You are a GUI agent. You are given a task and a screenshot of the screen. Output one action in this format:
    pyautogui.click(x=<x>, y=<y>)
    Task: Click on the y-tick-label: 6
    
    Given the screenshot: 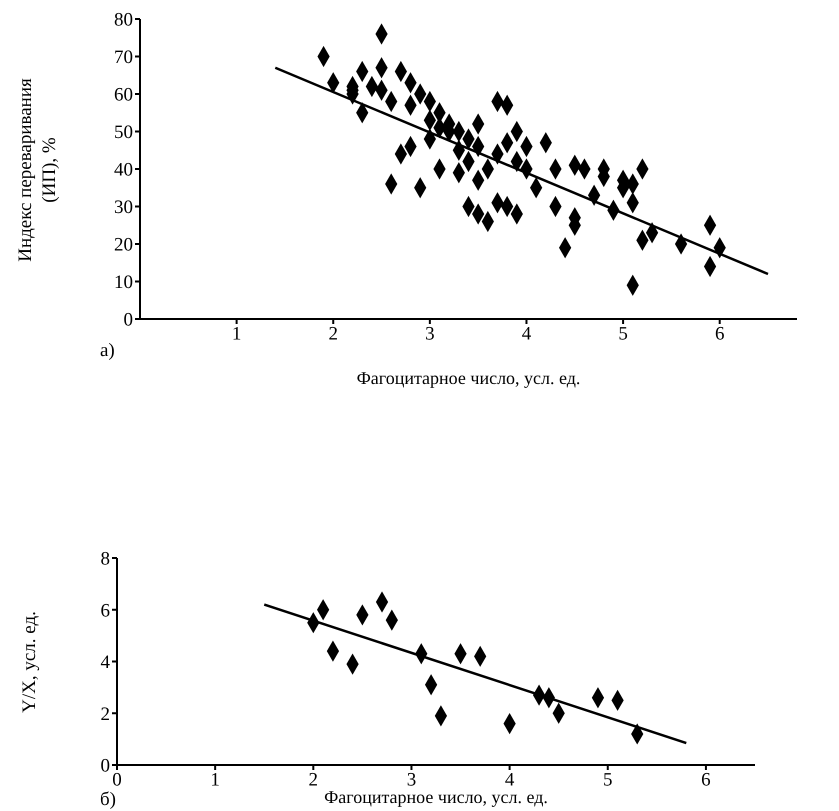 What is the action you would take?
    pyautogui.click(x=105, y=611)
    